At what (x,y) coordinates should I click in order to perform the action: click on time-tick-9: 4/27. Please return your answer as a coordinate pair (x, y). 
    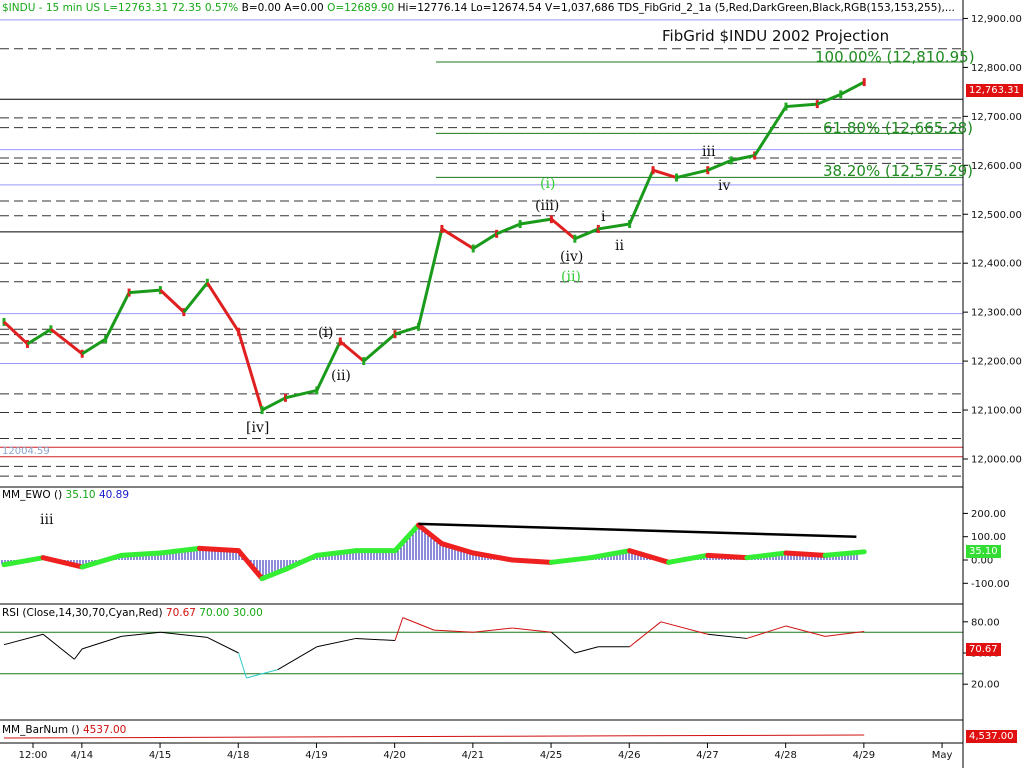
    Looking at the image, I should click on (707, 755).